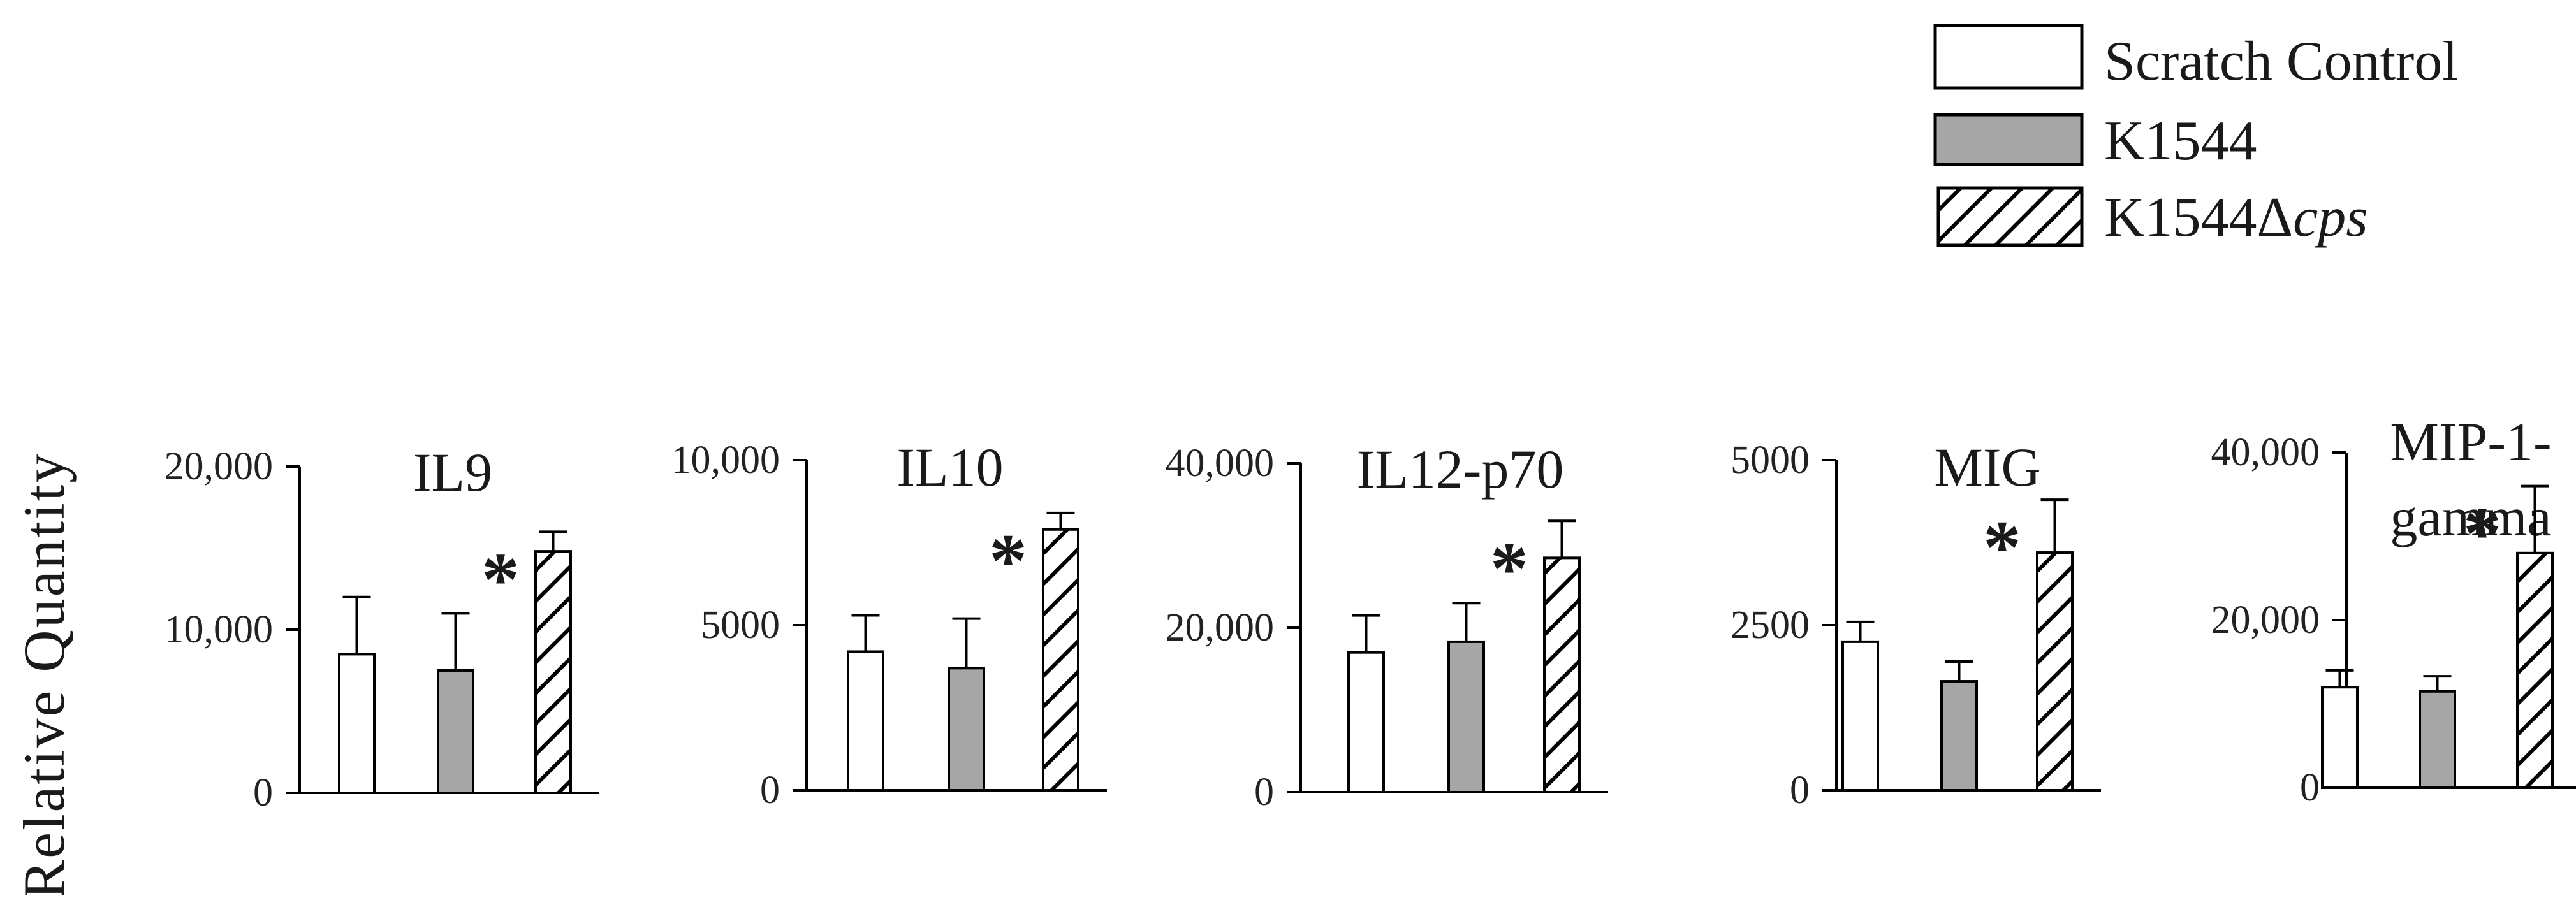  What do you see at coordinates (2281, 62) in the screenshot?
I see `legend-label-scratch-control: Scratch Control` at bounding box center [2281, 62].